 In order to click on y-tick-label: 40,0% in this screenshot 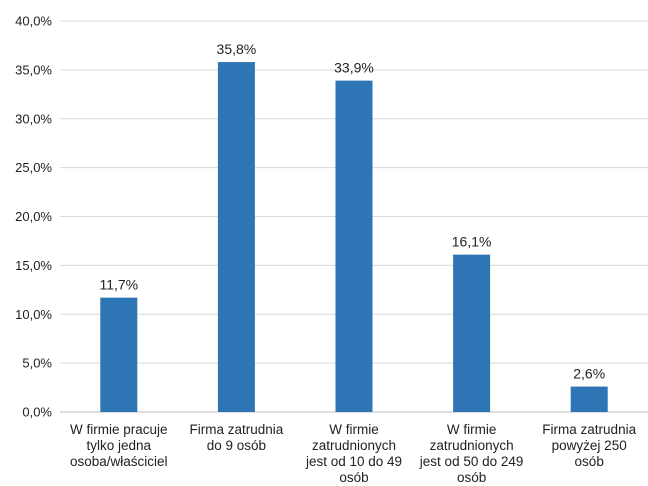, I will do `click(33, 21)`.